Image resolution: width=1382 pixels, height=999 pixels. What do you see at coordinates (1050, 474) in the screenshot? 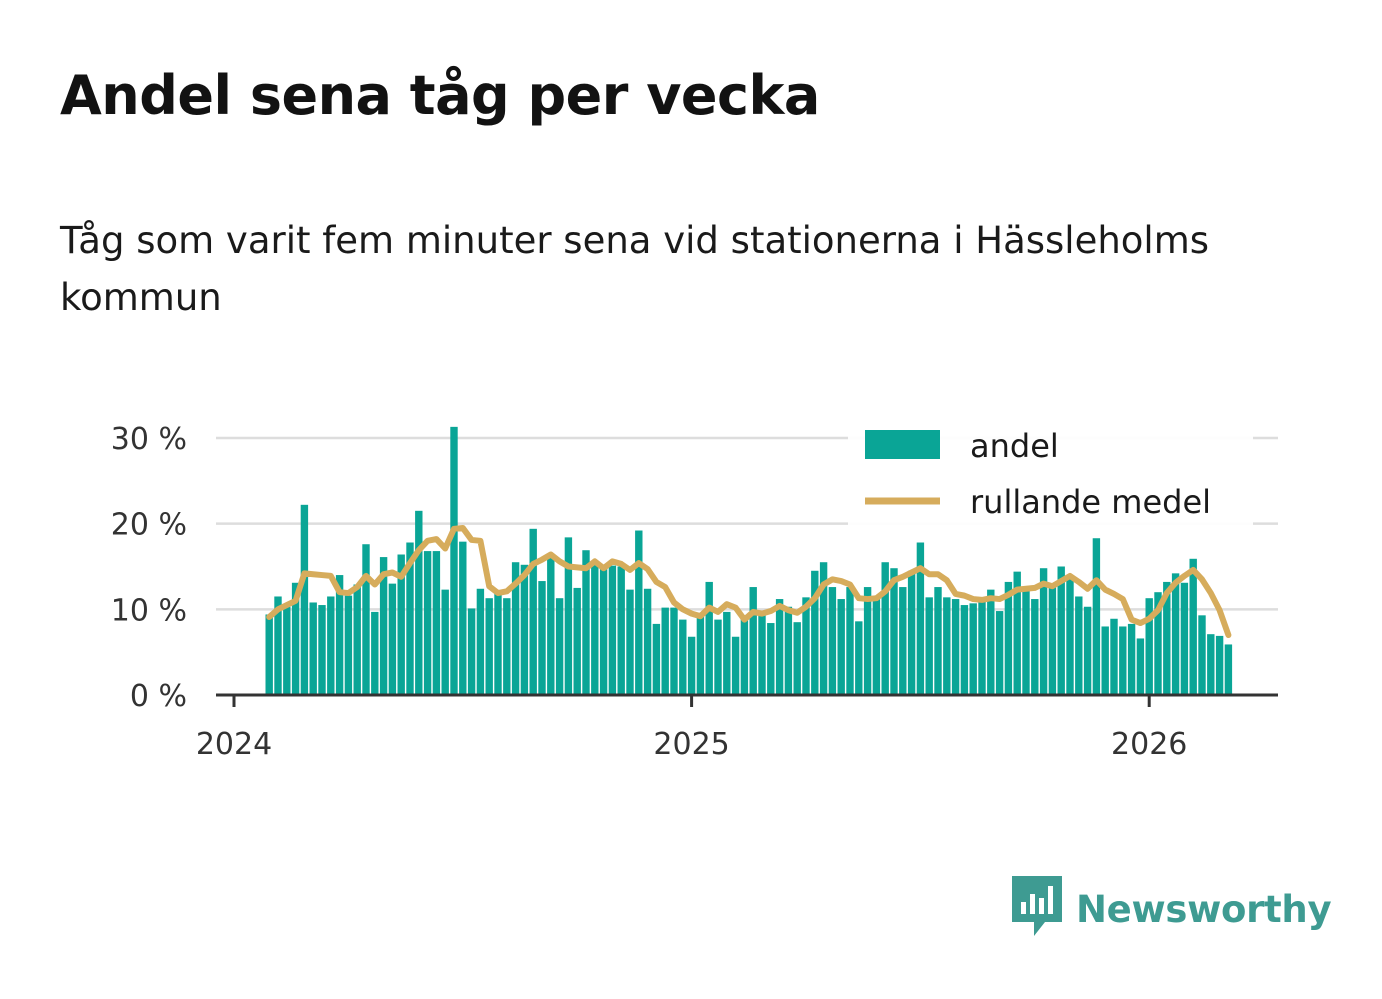
I see `legend: andel rullande medel` at bounding box center [1050, 474].